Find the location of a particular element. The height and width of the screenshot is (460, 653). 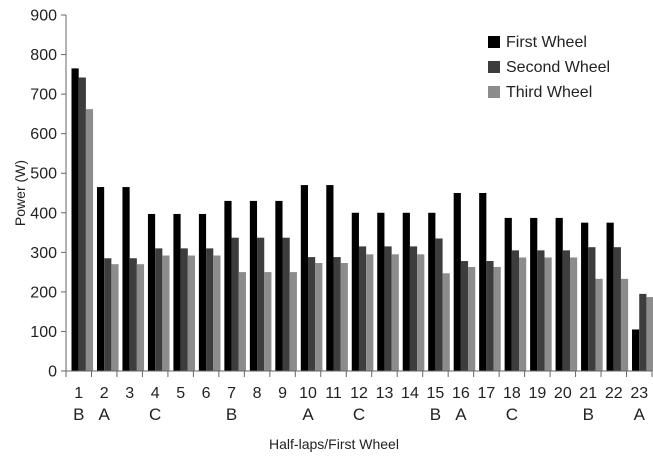

x-tick-label: 22 is located at coordinates (614, 393).